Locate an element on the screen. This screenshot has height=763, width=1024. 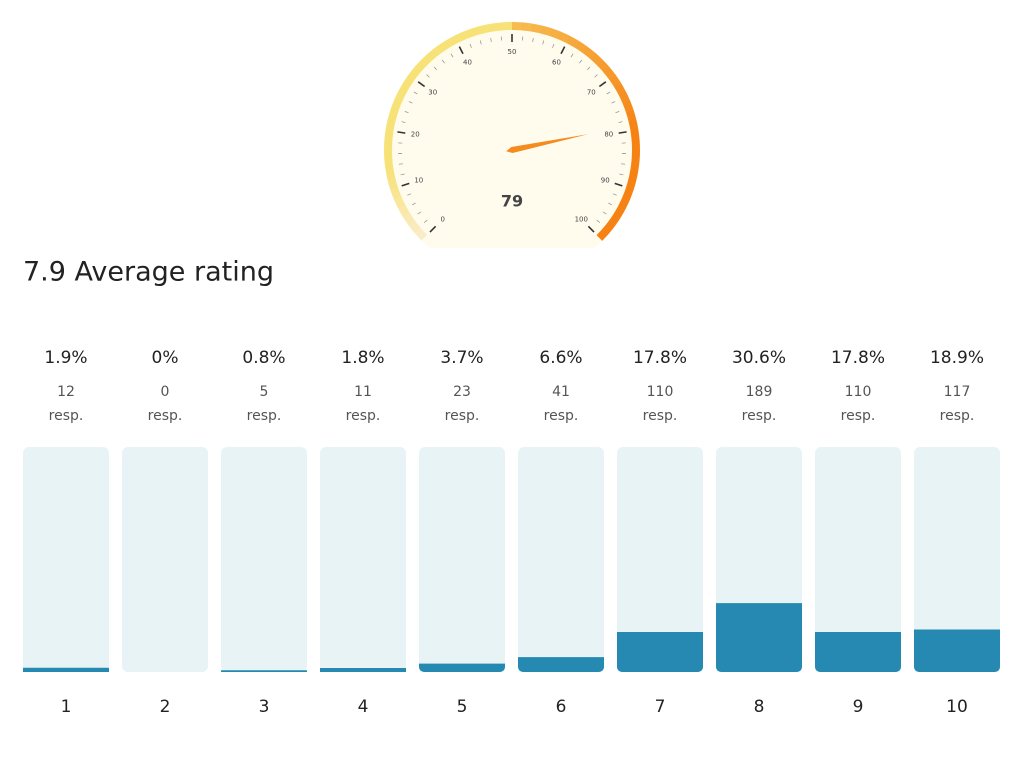
response-count: 110 is located at coordinates (660, 392).